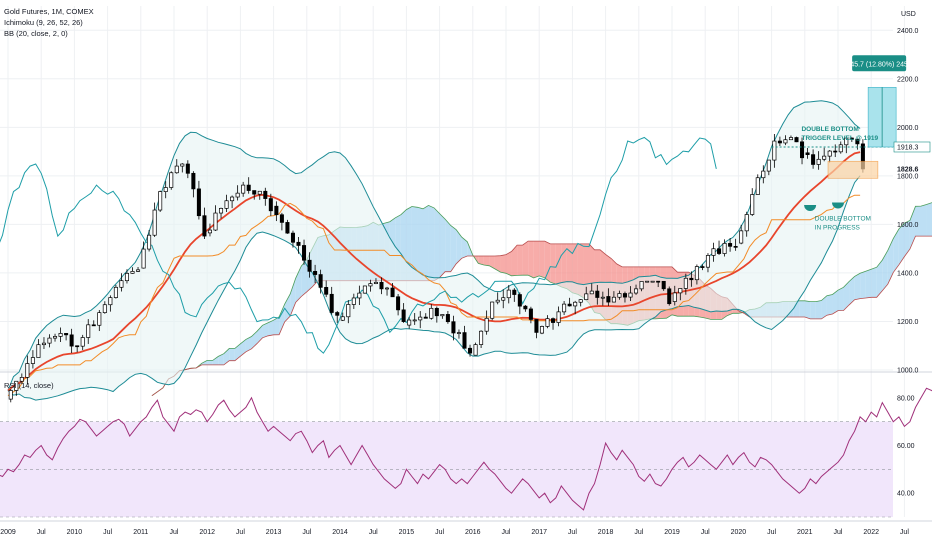  Describe the element at coordinates (879, 63) in the screenshot. I see `target-label-box` at that location.